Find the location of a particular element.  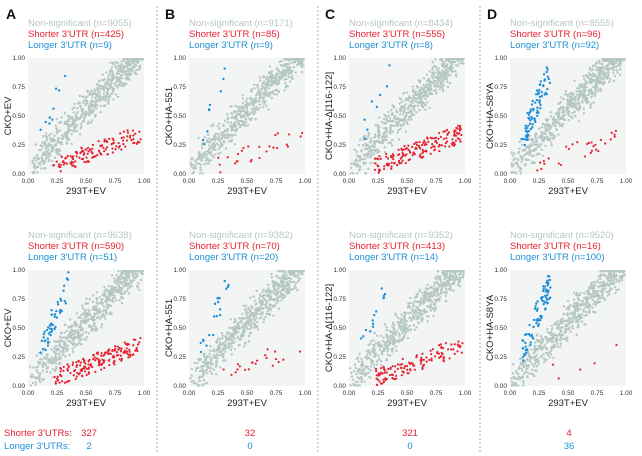

x-tick-label: 0.75 is located at coordinates (276, 181).